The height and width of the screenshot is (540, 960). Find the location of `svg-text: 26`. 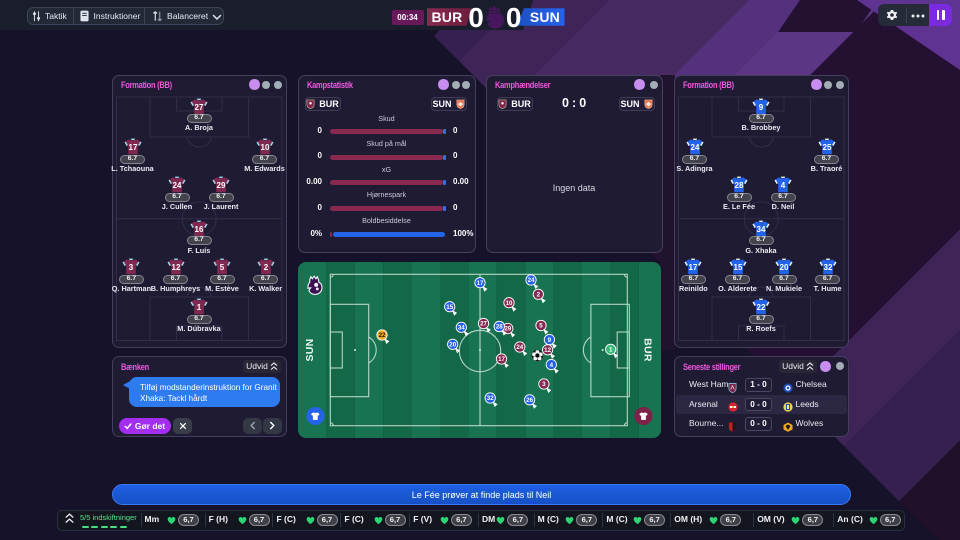

svg-text: 26 is located at coordinates (529, 400).